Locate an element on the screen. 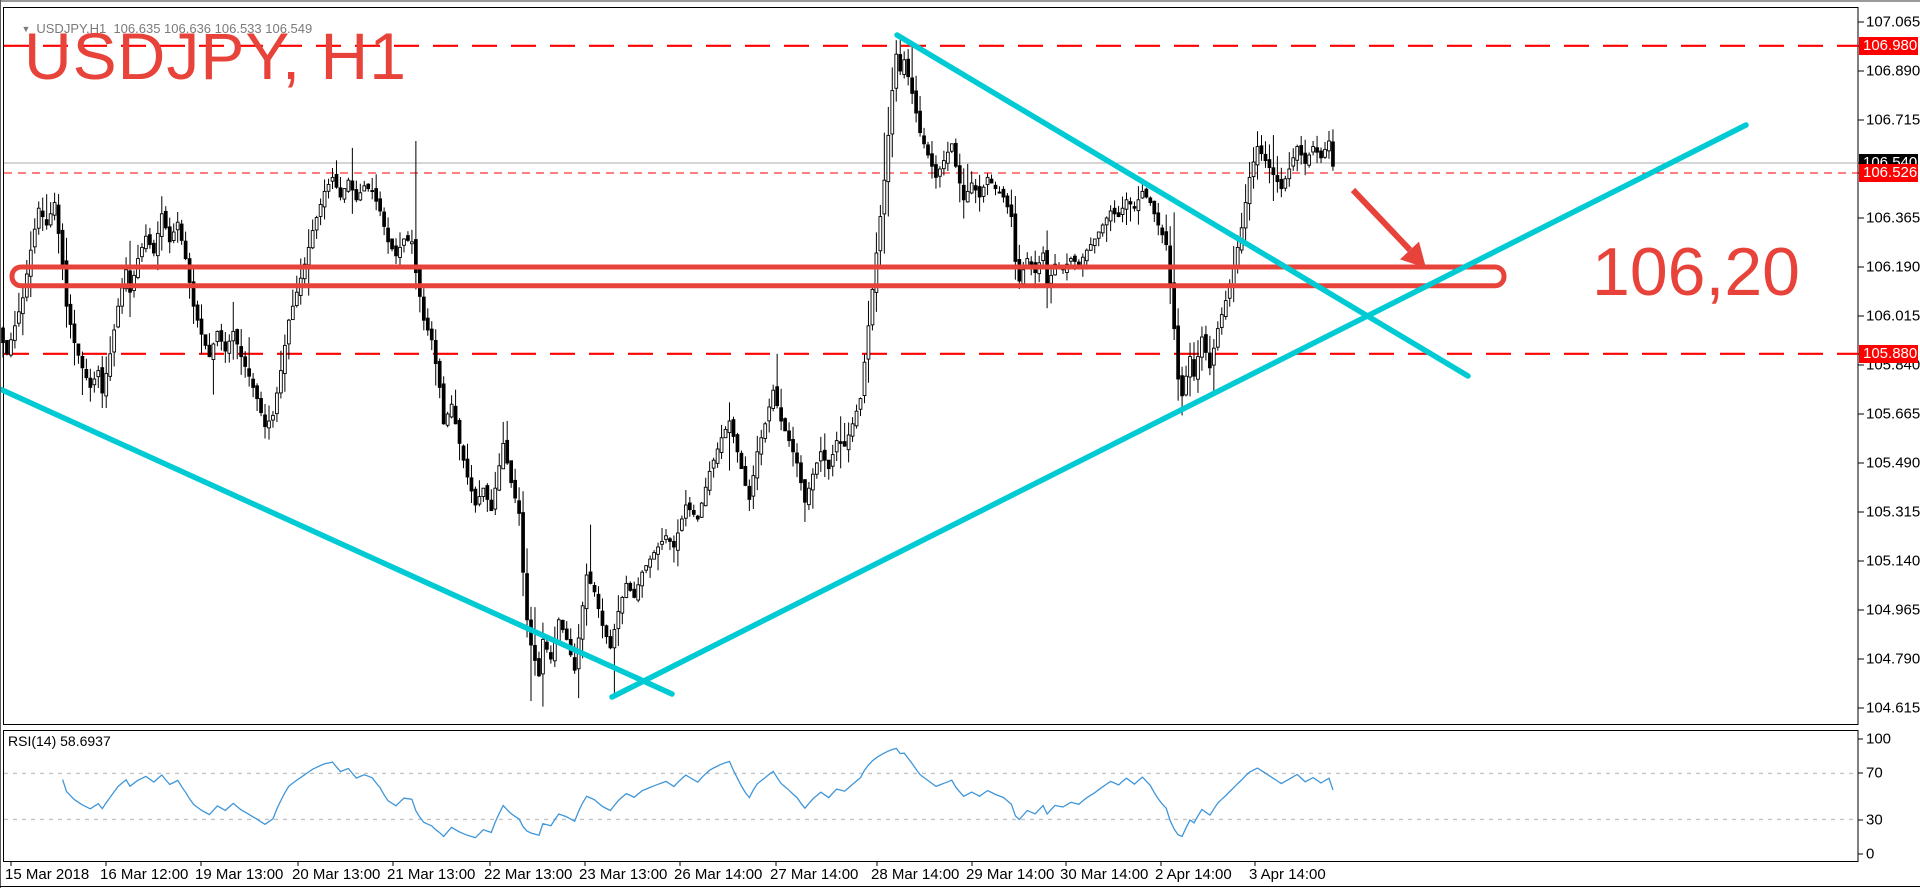  price-badge-105.880: 105.880 is located at coordinates (1888, 354).